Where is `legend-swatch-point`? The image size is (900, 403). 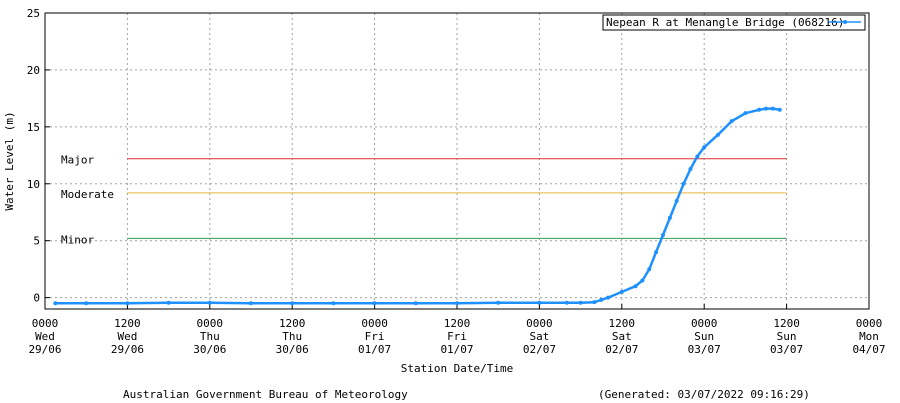
legend-swatch-point is located at coordinates (845, 22).